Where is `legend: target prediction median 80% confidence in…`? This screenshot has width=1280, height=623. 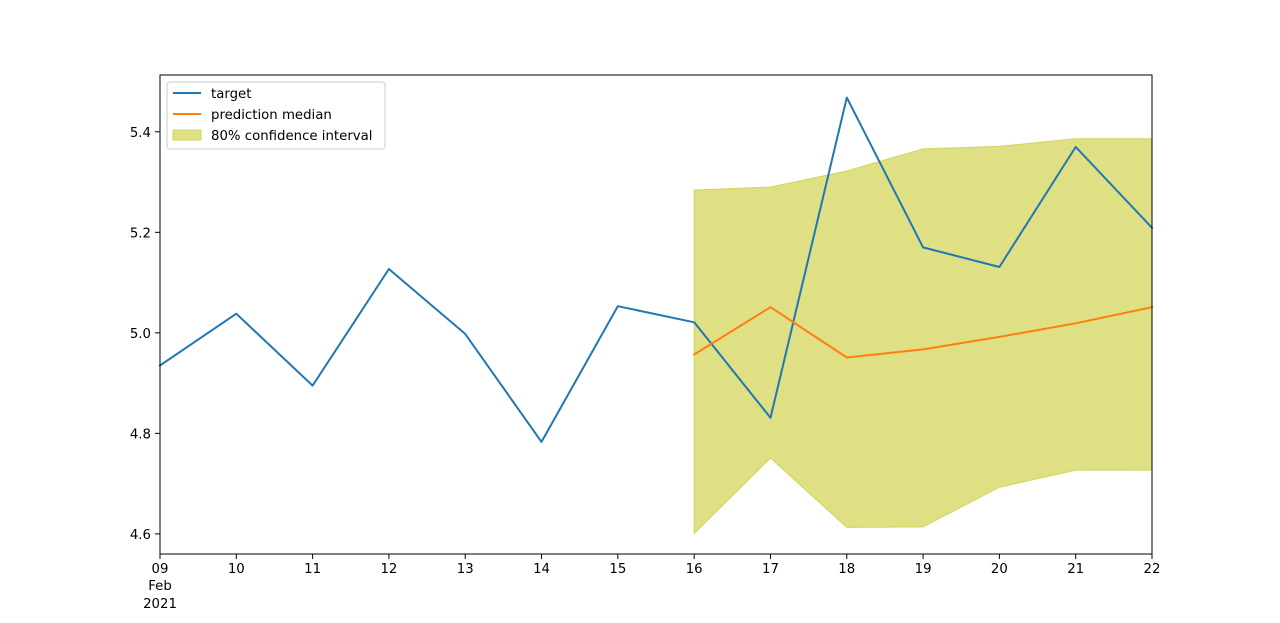 legend: target prediction median 80% confidence in… is located at coordinates (276, 115).